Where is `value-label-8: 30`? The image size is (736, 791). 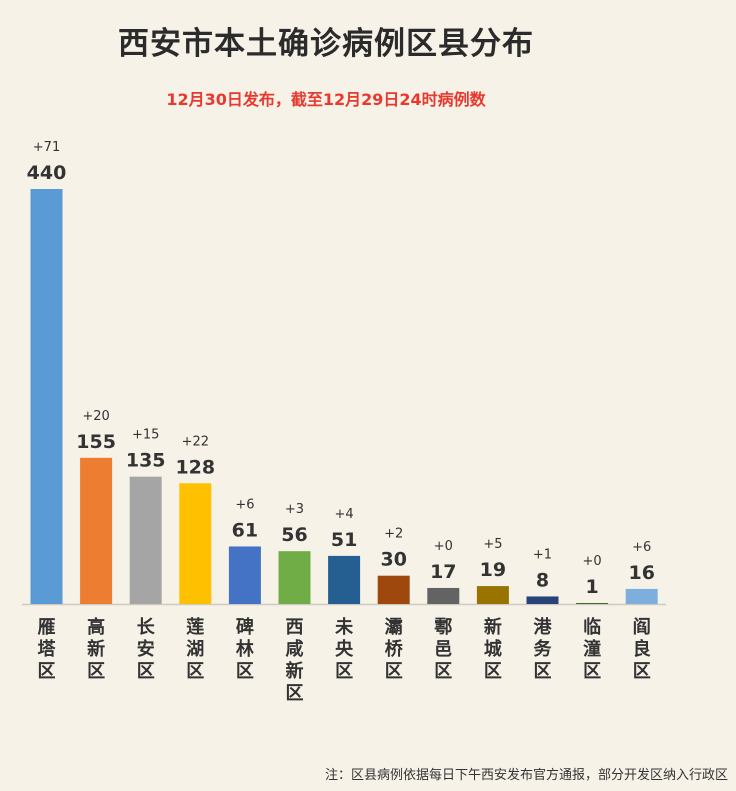 value-label-8: 30 is located at coordinates (393, 560).